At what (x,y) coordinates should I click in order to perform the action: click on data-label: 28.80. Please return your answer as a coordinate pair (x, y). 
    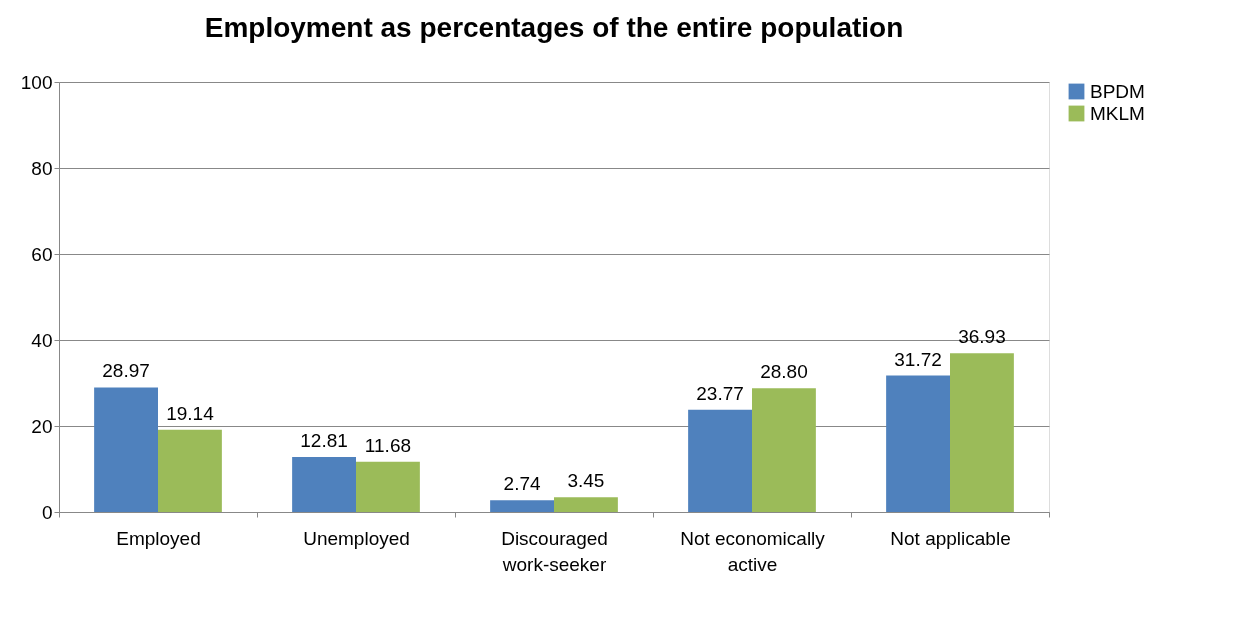
    Looking at the image, I should click on (784, 372).